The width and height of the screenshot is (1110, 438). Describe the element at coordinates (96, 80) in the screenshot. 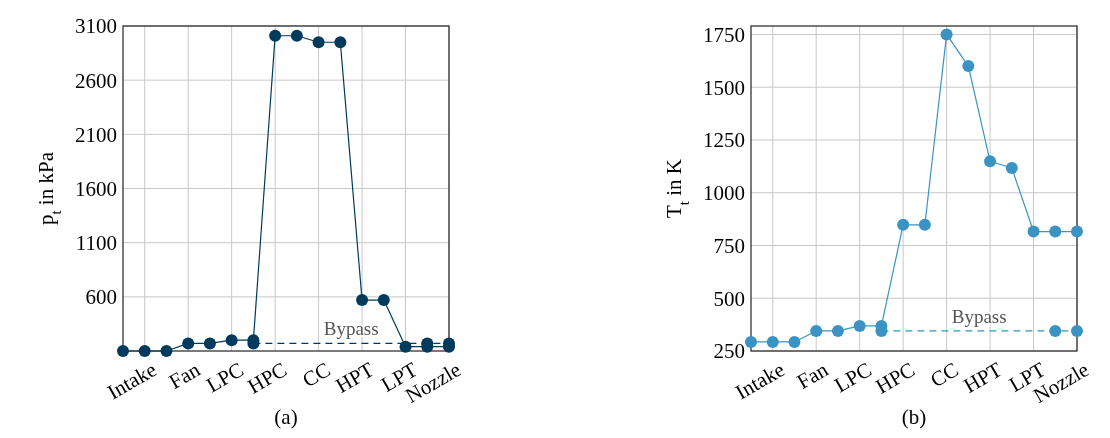

I see `y-tick-label: 2600` at that location.